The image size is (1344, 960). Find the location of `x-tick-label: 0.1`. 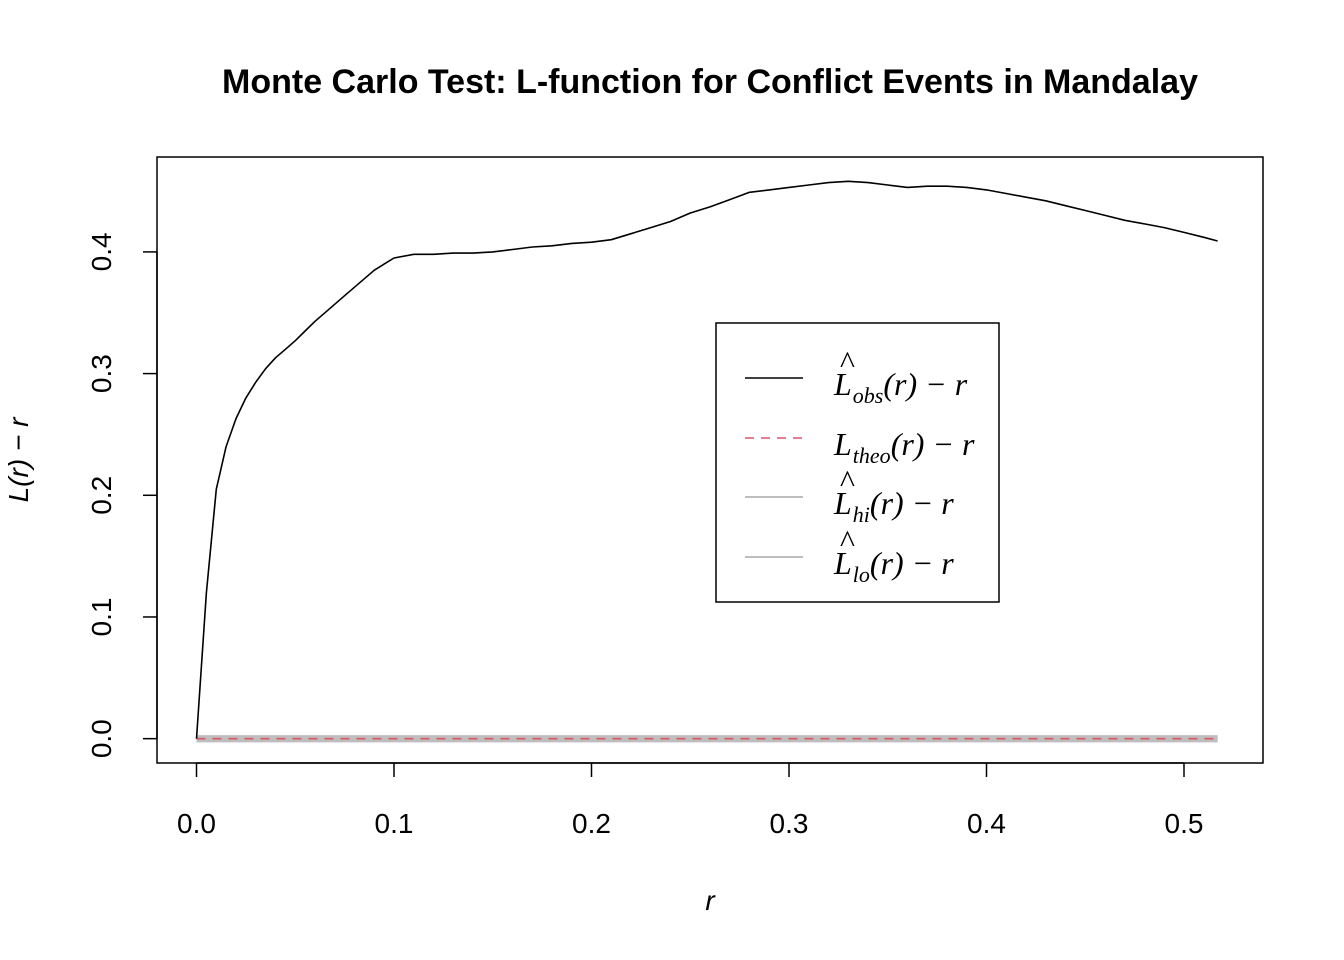

x-tick-label: 0.1 is located at coordinates (394, 823).